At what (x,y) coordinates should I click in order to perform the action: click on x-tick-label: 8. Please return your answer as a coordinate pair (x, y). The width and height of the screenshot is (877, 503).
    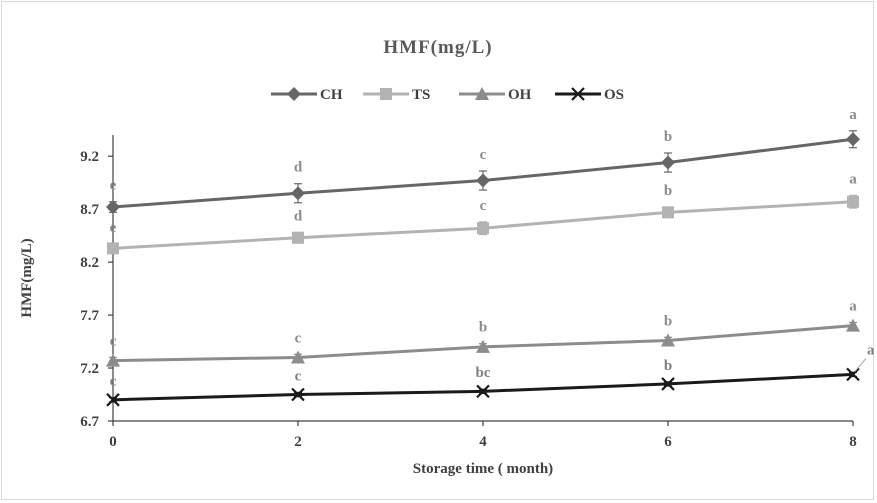
    Looking at the image, I should click on (853, 442).